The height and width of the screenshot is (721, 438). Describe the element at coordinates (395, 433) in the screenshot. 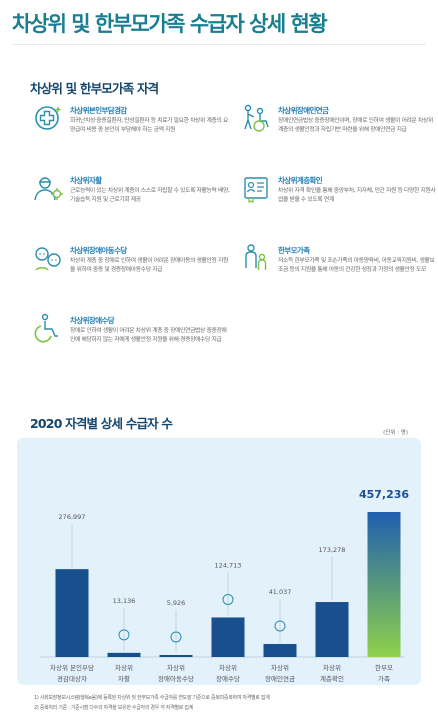

I see `unit-label: (단위 : 명)` at that location.